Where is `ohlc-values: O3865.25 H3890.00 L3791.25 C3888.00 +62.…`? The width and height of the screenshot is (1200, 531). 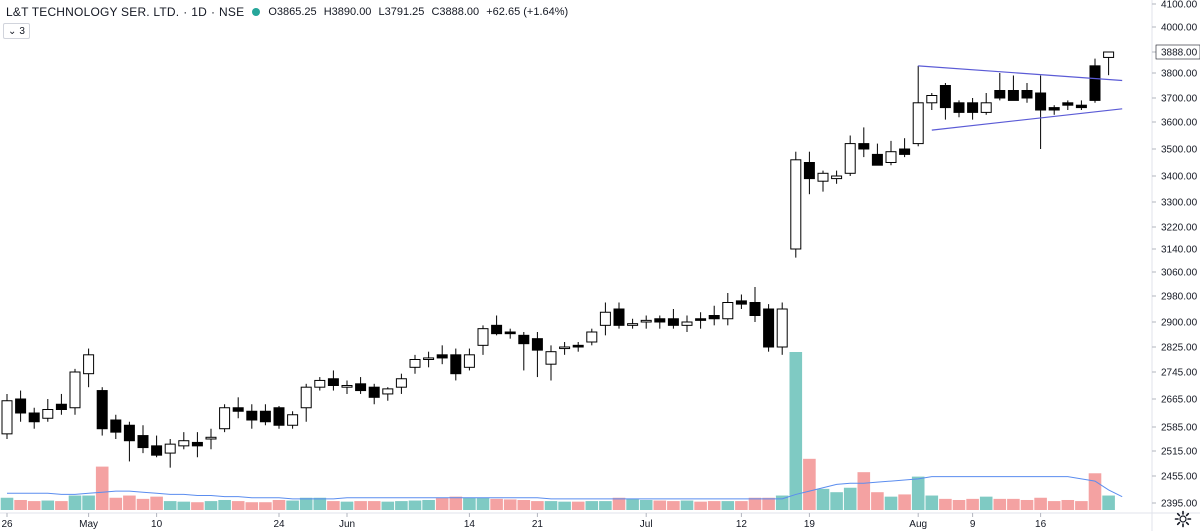 ohlc-values: O3865.25 H3890.00 L3791.25 C3888.00 +62.… is located at coordinates (420, 12).